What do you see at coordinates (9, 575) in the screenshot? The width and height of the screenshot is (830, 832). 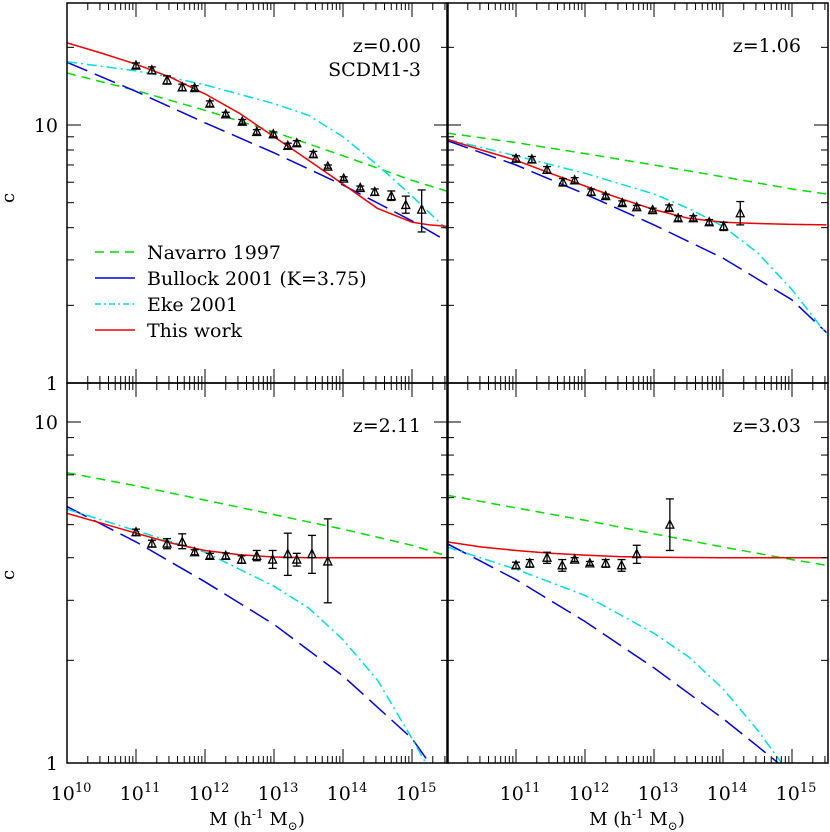 I see `y-axis-title-bottom: c` at bounding box center [9, 575].